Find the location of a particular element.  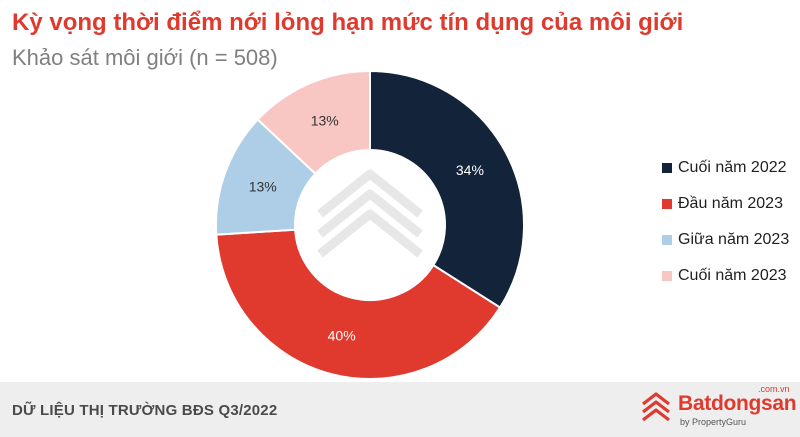

data-source-label: DỮ LIỆU THỊ TRƯỜNG BĐS Q3/2022 is located at coordinates (145, 410).